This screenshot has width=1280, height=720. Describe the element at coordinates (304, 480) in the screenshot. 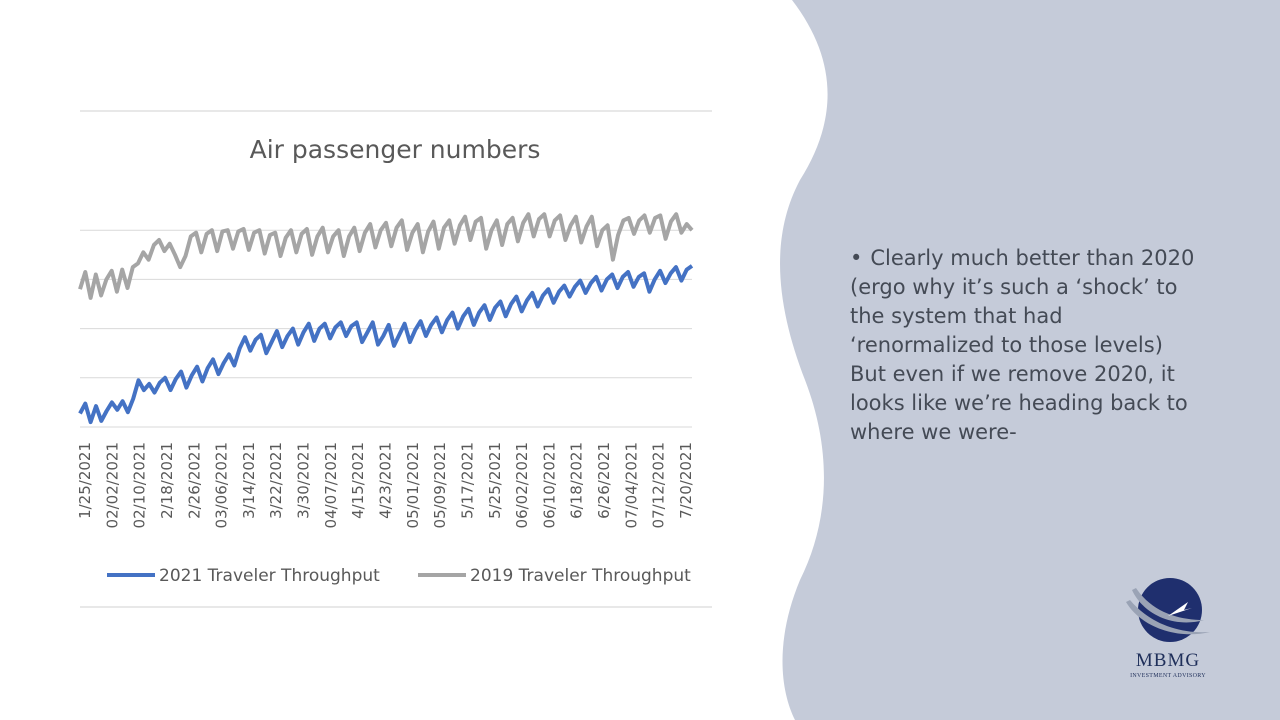

I see `x-tick-label: 3/30/2021` at that location.